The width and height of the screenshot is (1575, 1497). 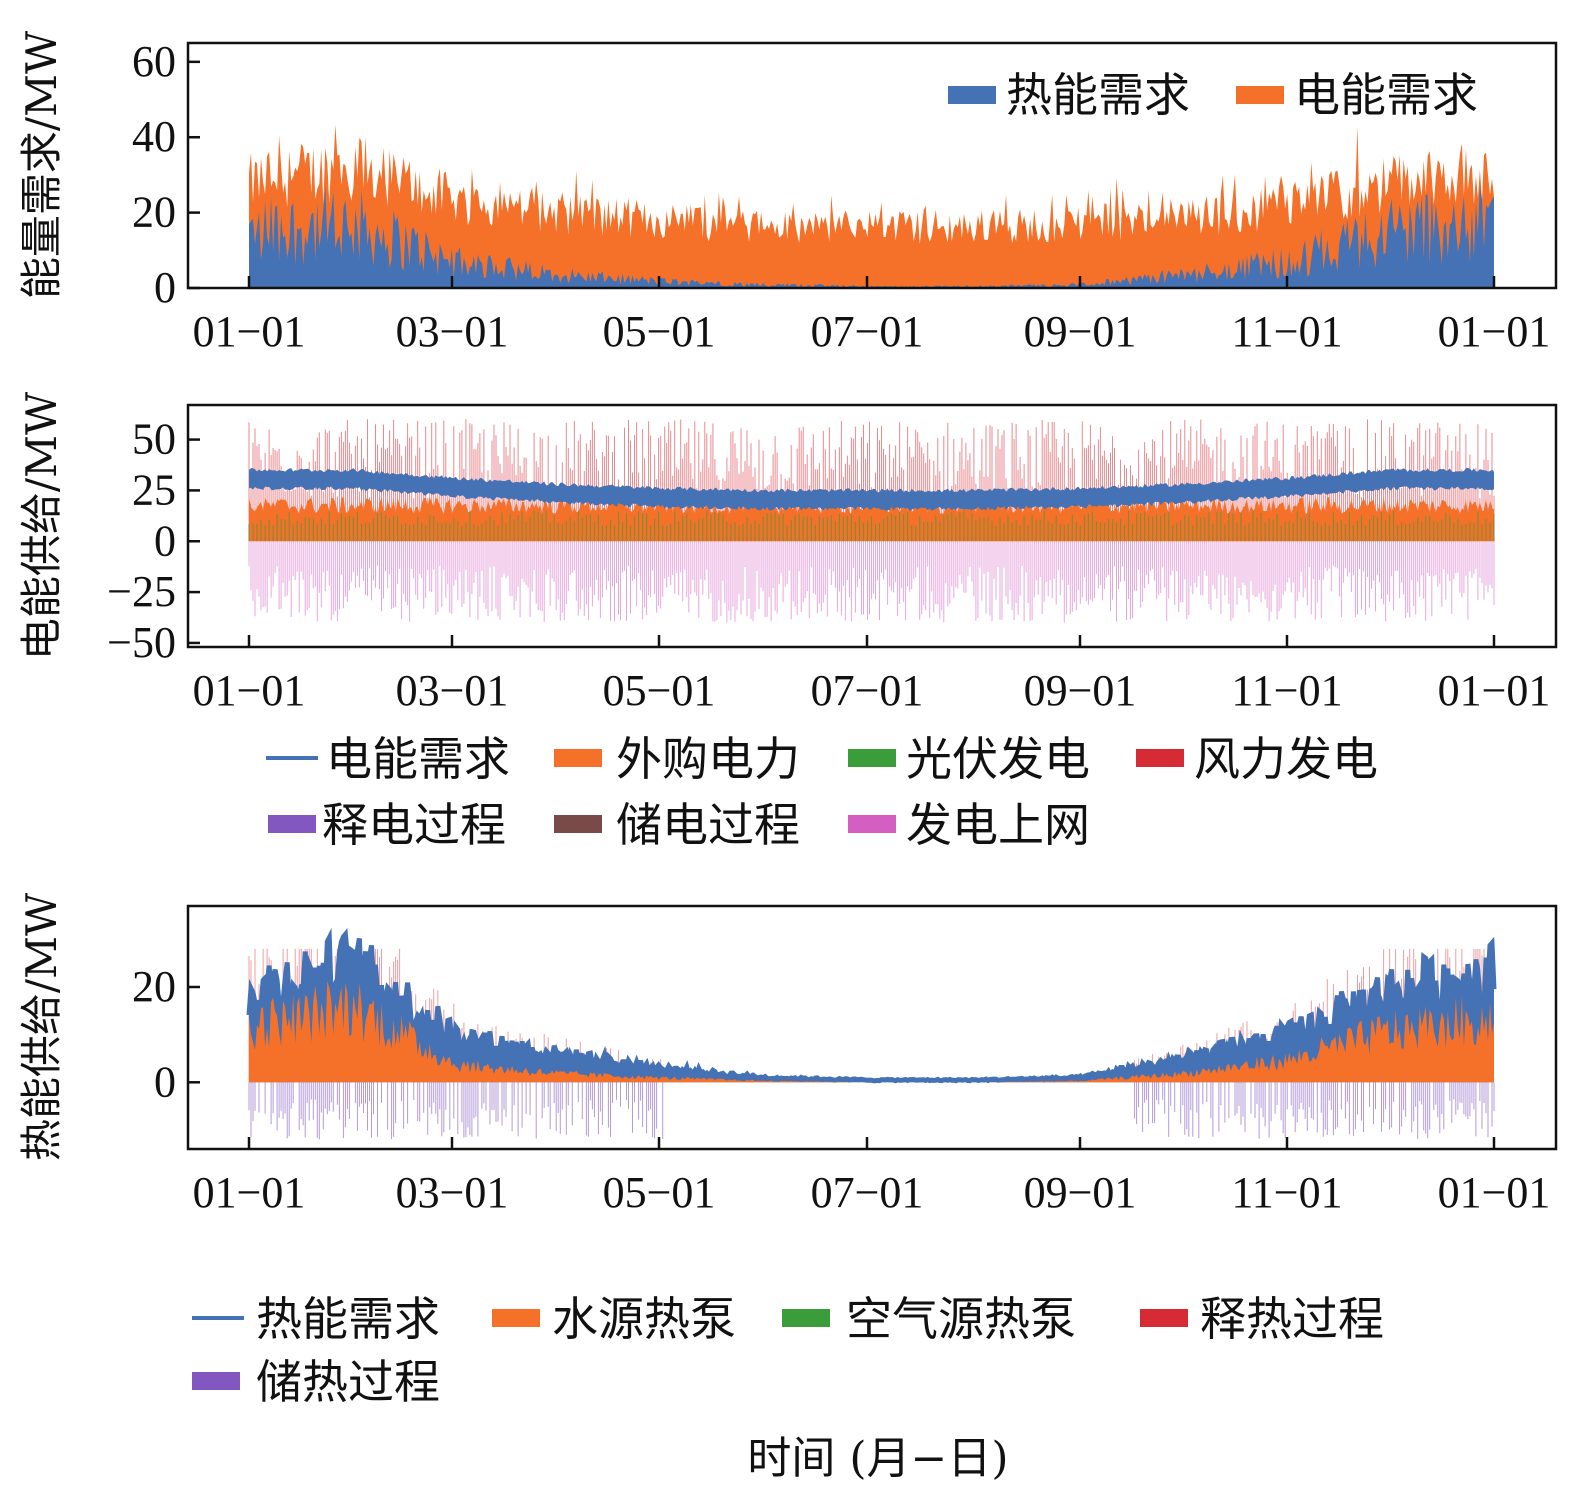 I want to click on p1-xtick-label-5: 11−01, so click(x=1286, y=331).